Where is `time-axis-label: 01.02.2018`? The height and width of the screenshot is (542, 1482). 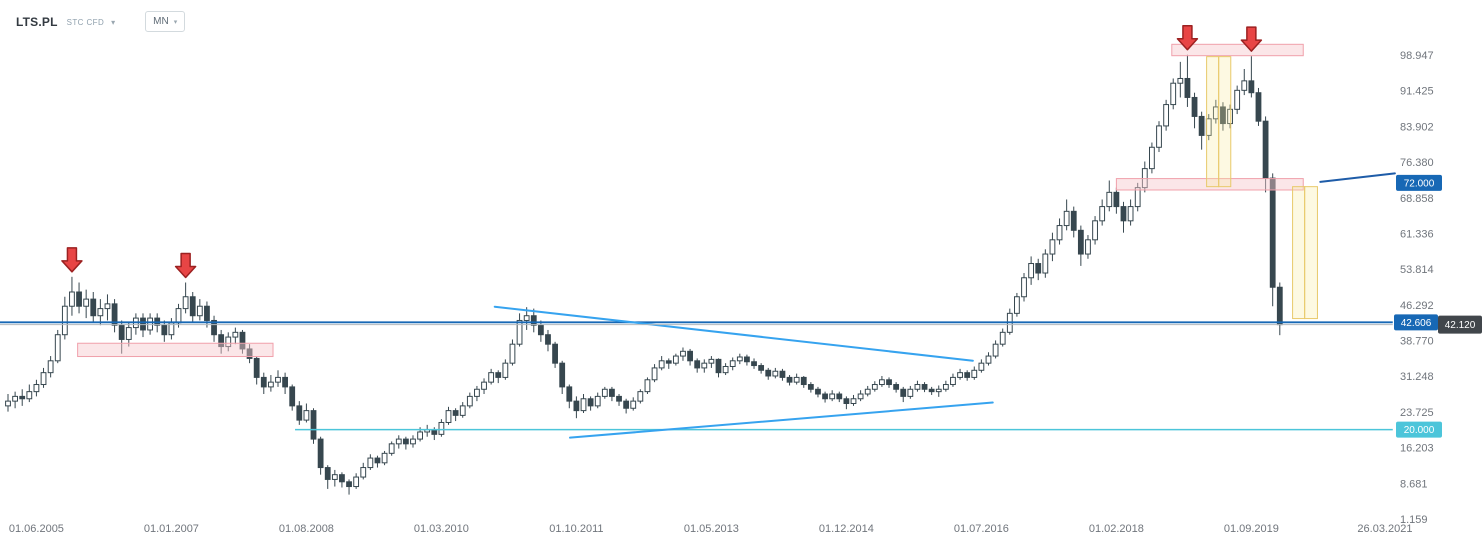
time-axis-label: 01.02.2018 is located at coordinates (1116, 529).